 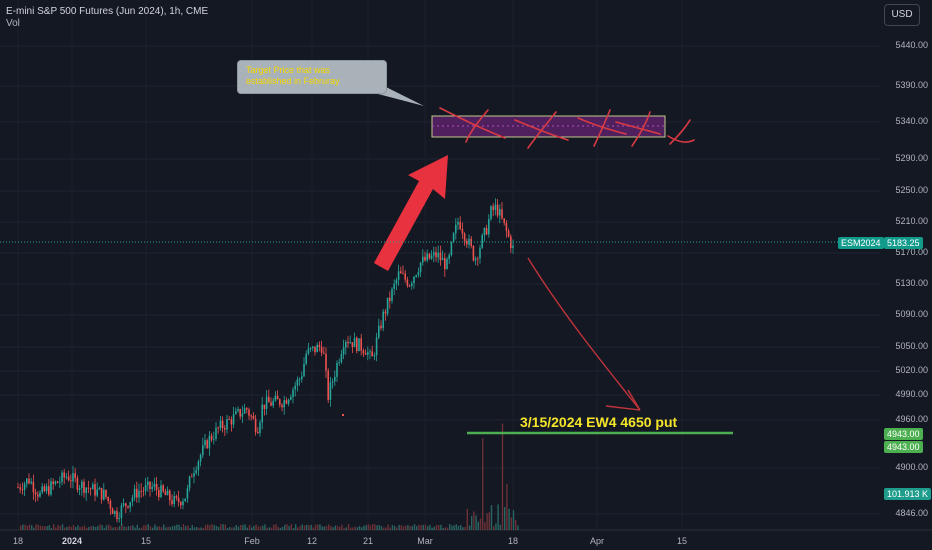 I want to click on x-tick-label: 15, so click(x=682, y=541).